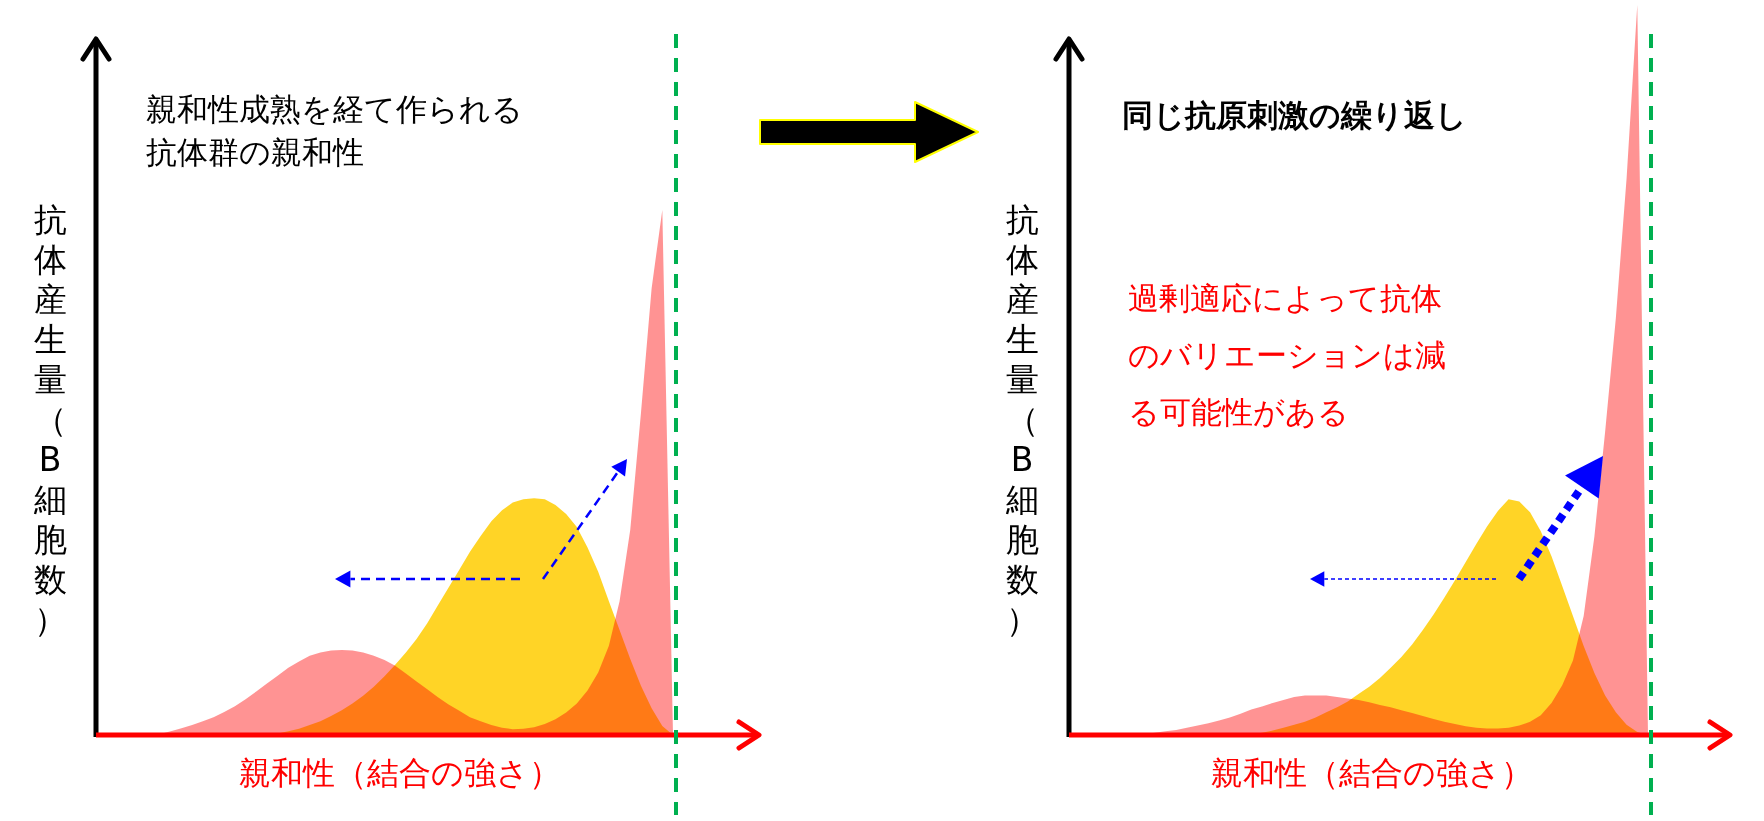  I want to click on text: 同じ抗原刺激の繰り返し, so click(1295, 115).